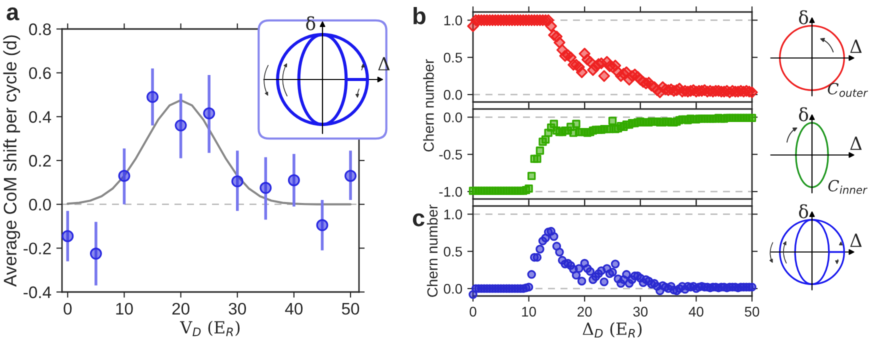  Describe the element at coordinates (37, 248) in the screenshot. I see `y-tick-label: -0.2` at that location.